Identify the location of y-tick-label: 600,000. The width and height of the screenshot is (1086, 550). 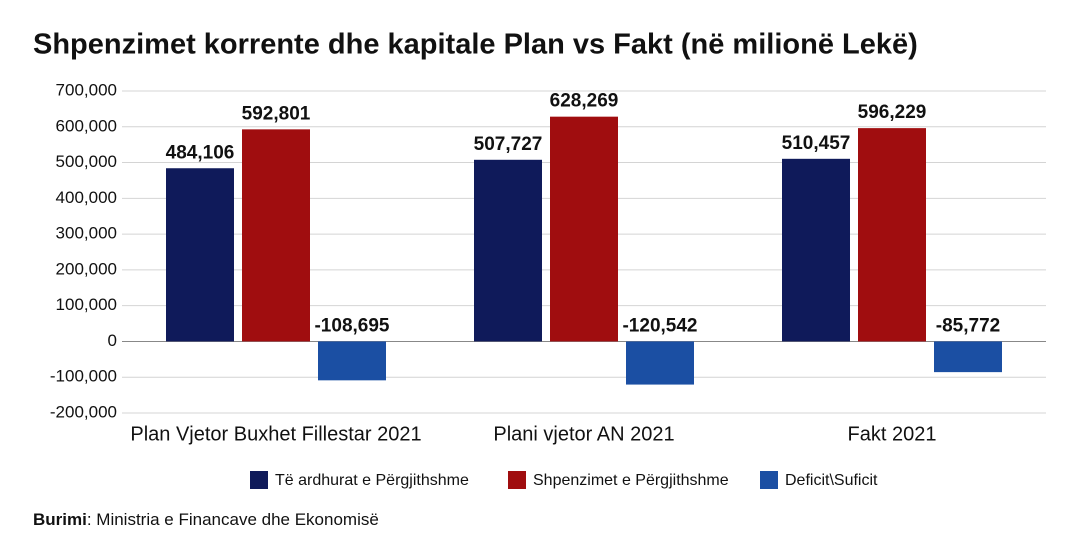
(86, 125).